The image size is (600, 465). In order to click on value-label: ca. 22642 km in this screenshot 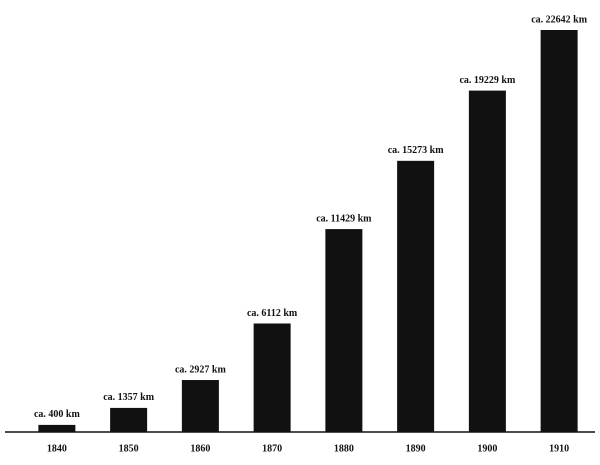, I will do `click(559, 19)`.